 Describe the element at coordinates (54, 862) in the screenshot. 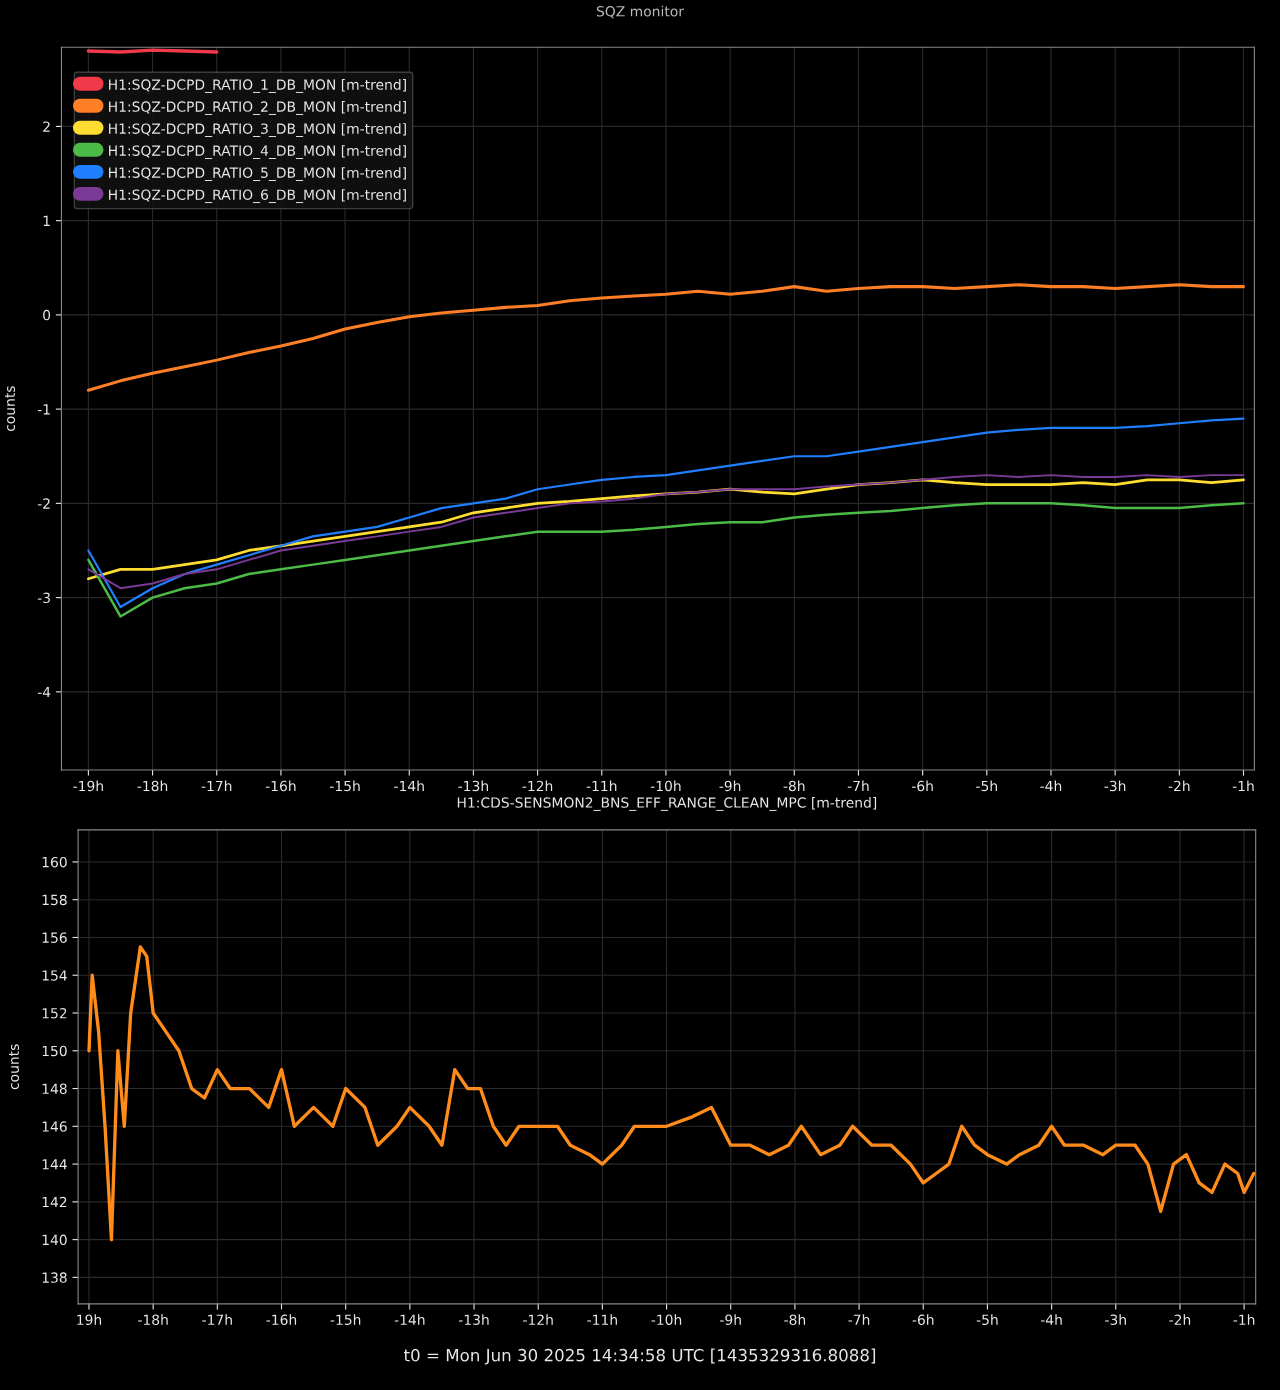

I see `y-tick-label: 160` at that location.